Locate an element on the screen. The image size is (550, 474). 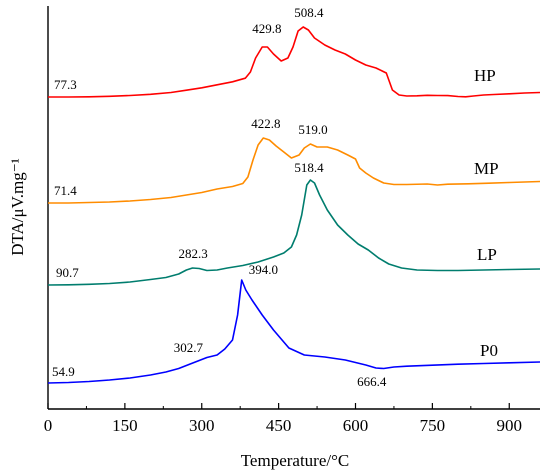
peak-annotation: 422.8 is located at coordinates (265, 123).